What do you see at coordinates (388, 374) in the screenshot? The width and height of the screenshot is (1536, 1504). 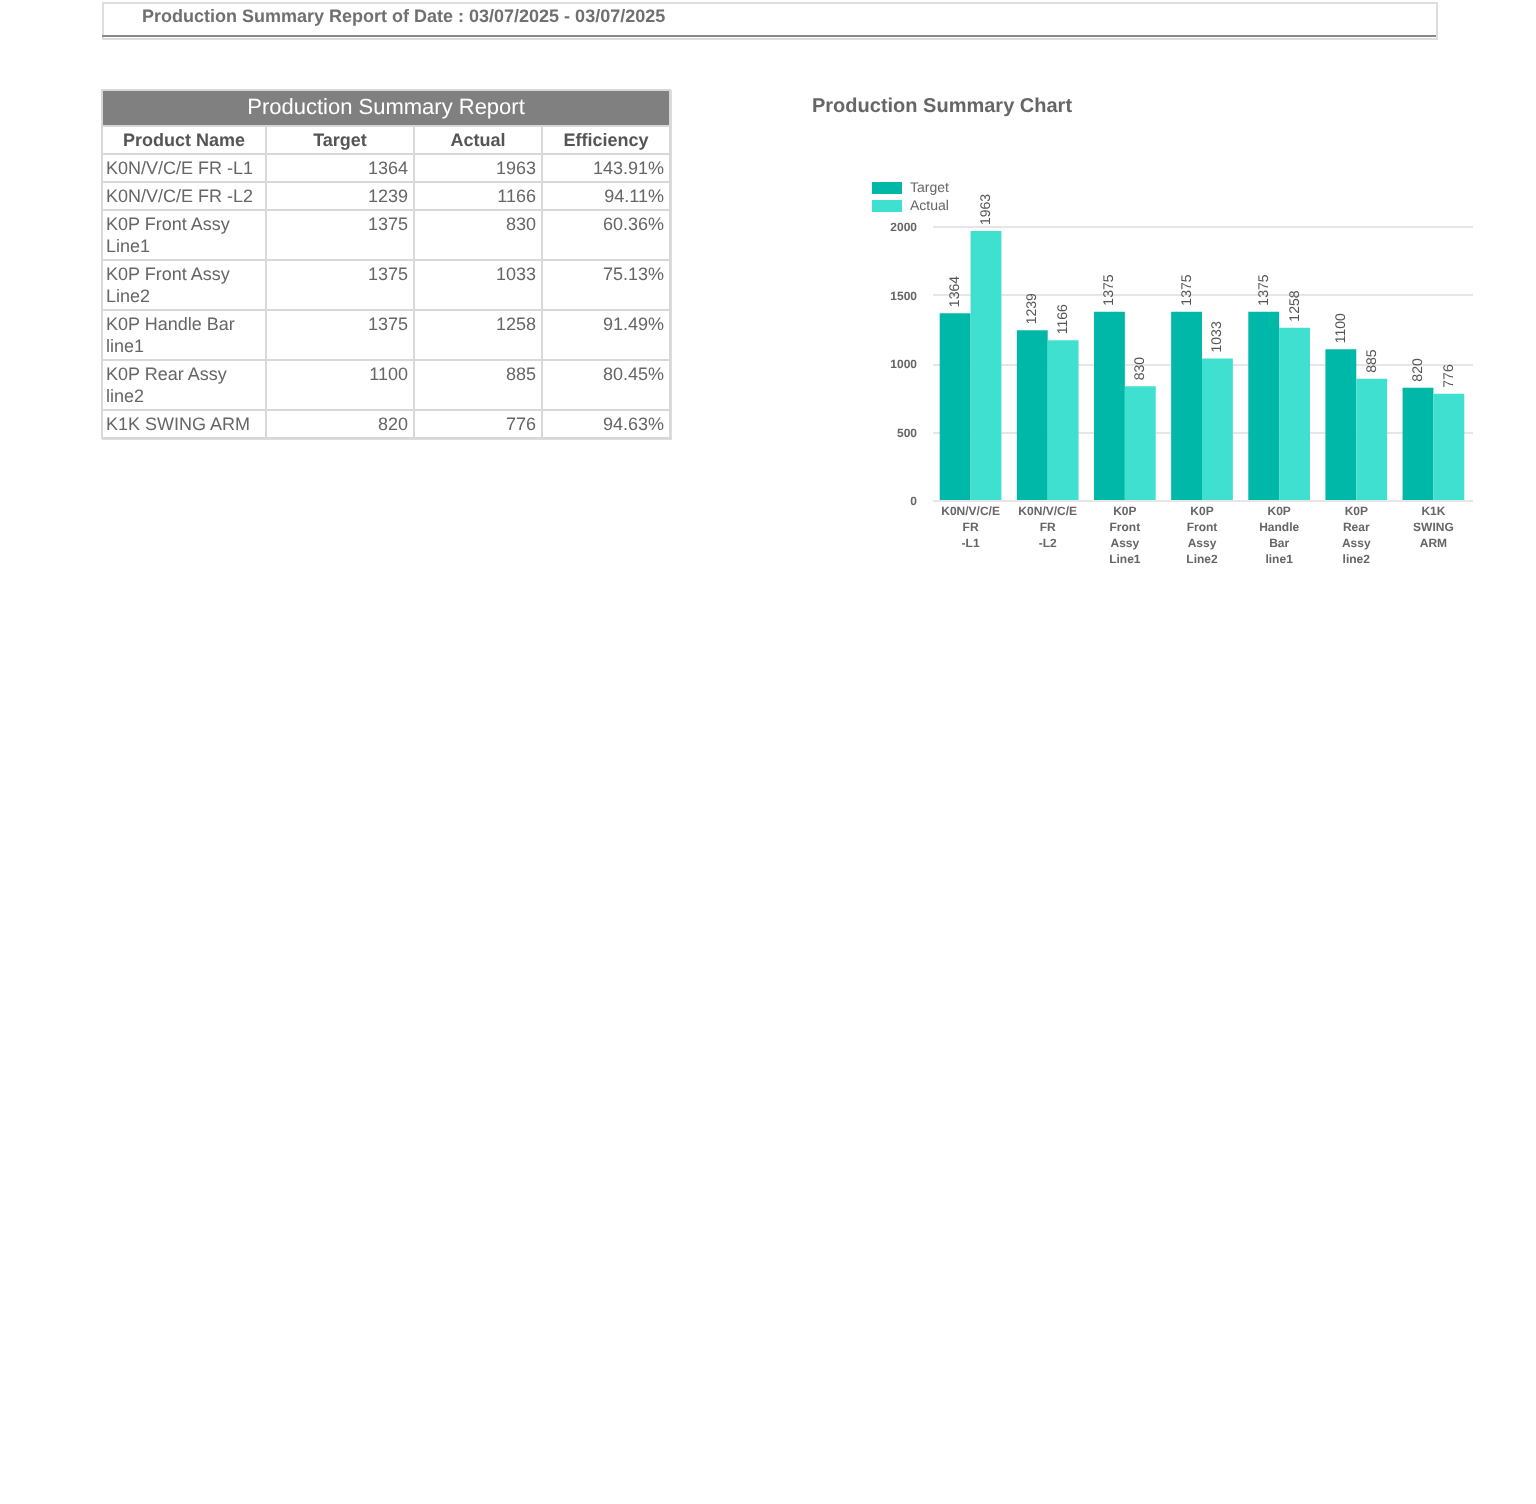 I see `text: 1100` at bounding box center [388, 374].